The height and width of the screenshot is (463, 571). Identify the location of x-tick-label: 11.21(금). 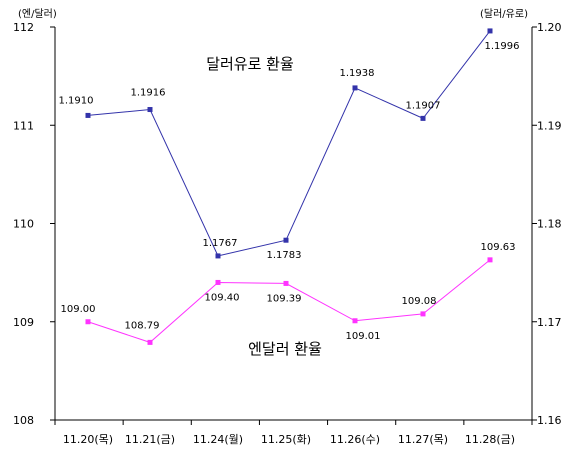
(150, 439).